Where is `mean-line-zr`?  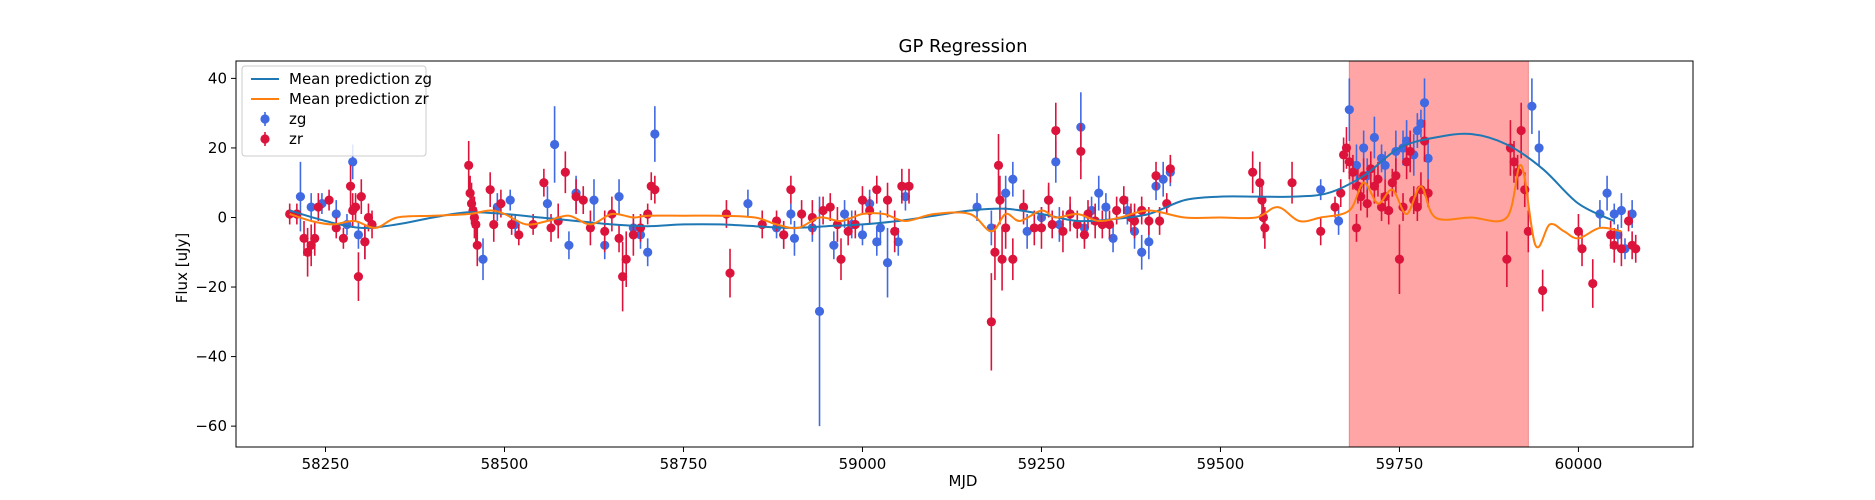 mean-line-zr is located at coordinates (955, 206).